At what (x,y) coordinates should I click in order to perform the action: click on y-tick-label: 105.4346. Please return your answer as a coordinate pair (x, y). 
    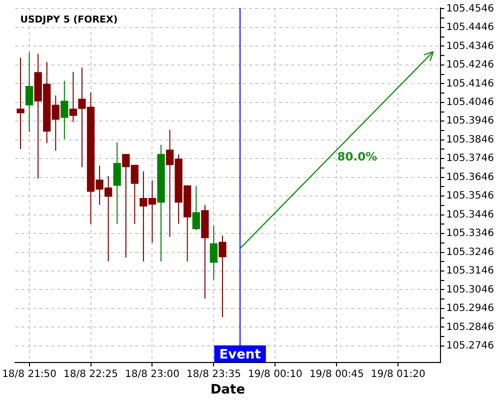
    Looking at the image, I should click on (470, 46).